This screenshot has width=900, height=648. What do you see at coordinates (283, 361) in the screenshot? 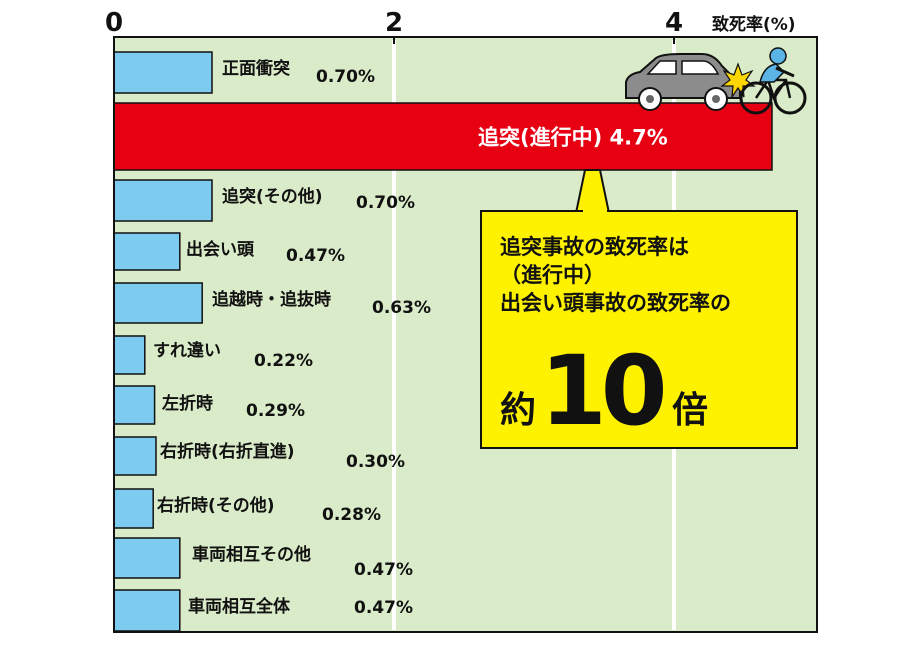
I see `value-label-5: 0.22%` at bounding box center [283, 361].